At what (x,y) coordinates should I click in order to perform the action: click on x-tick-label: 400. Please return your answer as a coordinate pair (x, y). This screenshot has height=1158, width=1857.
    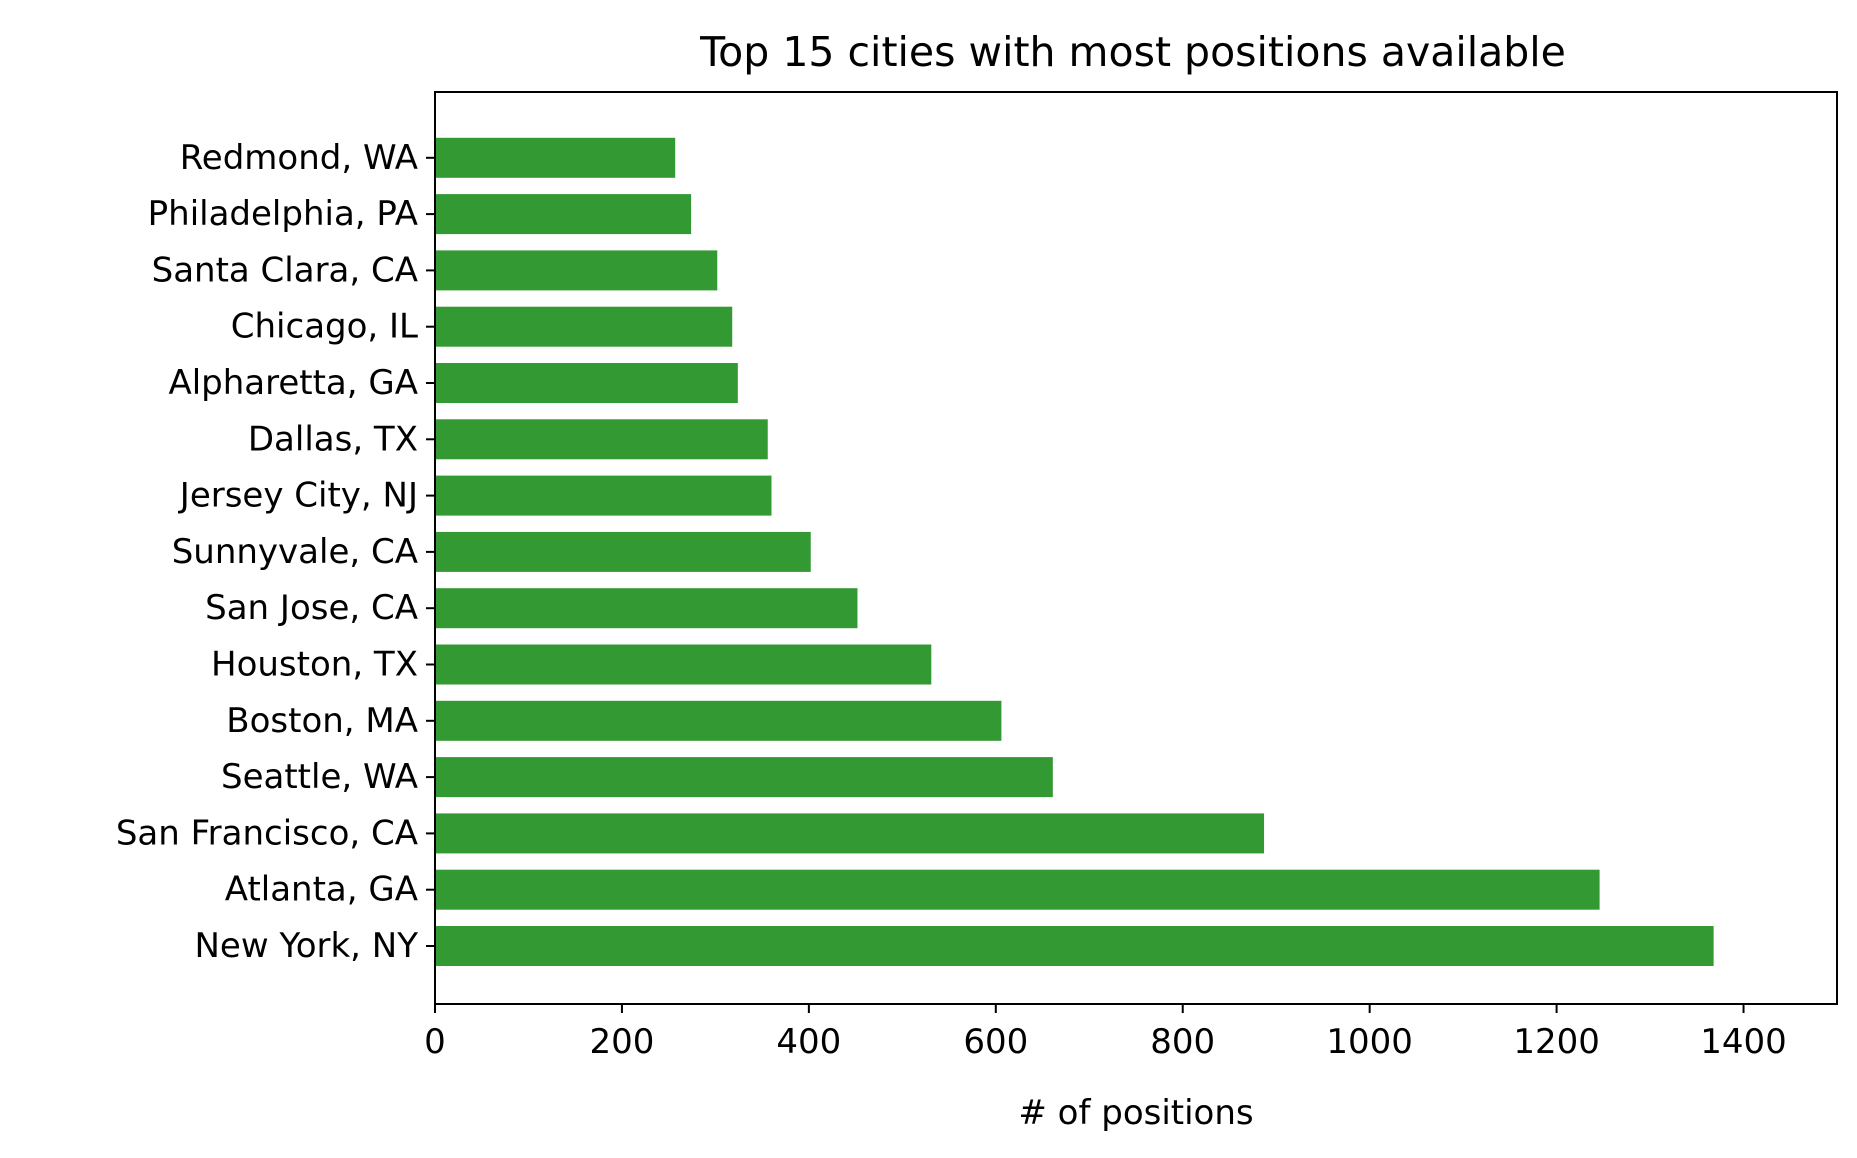
    Looking at the image, I should click on (808, 1042).